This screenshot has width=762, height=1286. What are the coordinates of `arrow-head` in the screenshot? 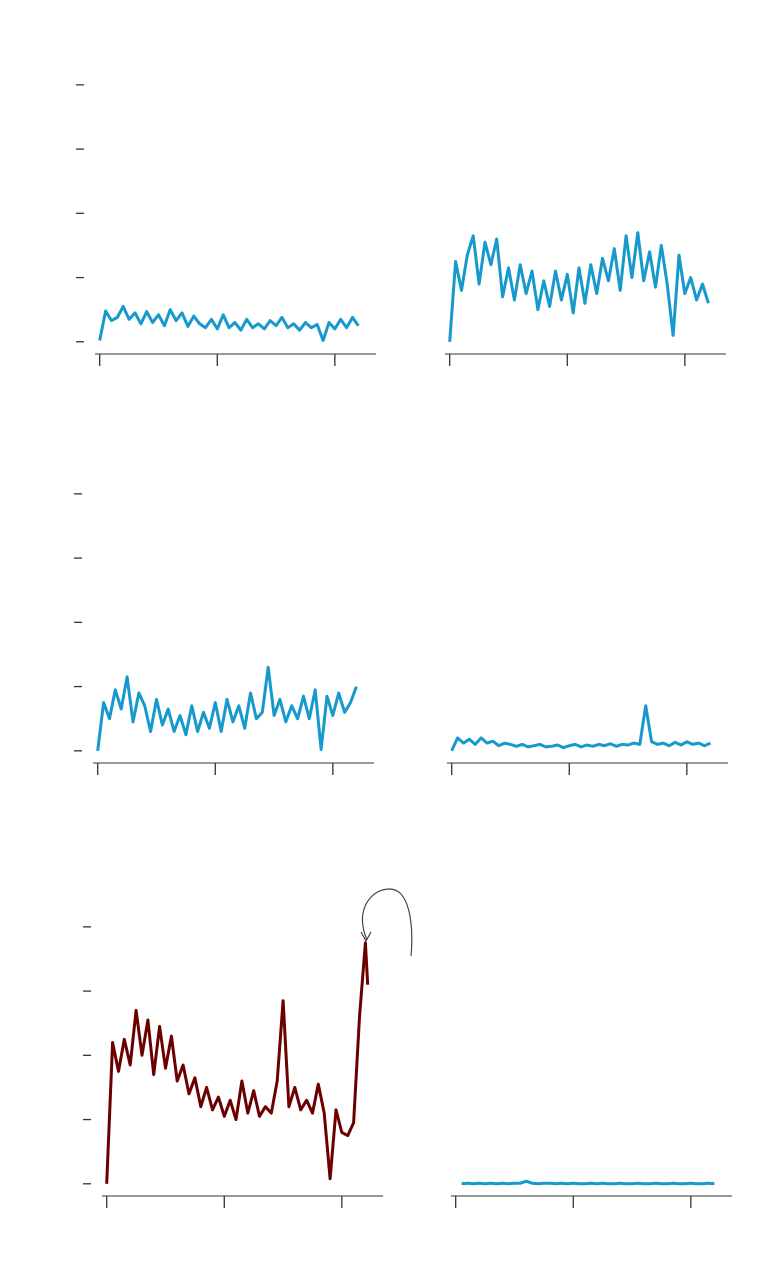 It's located at (366, 937).